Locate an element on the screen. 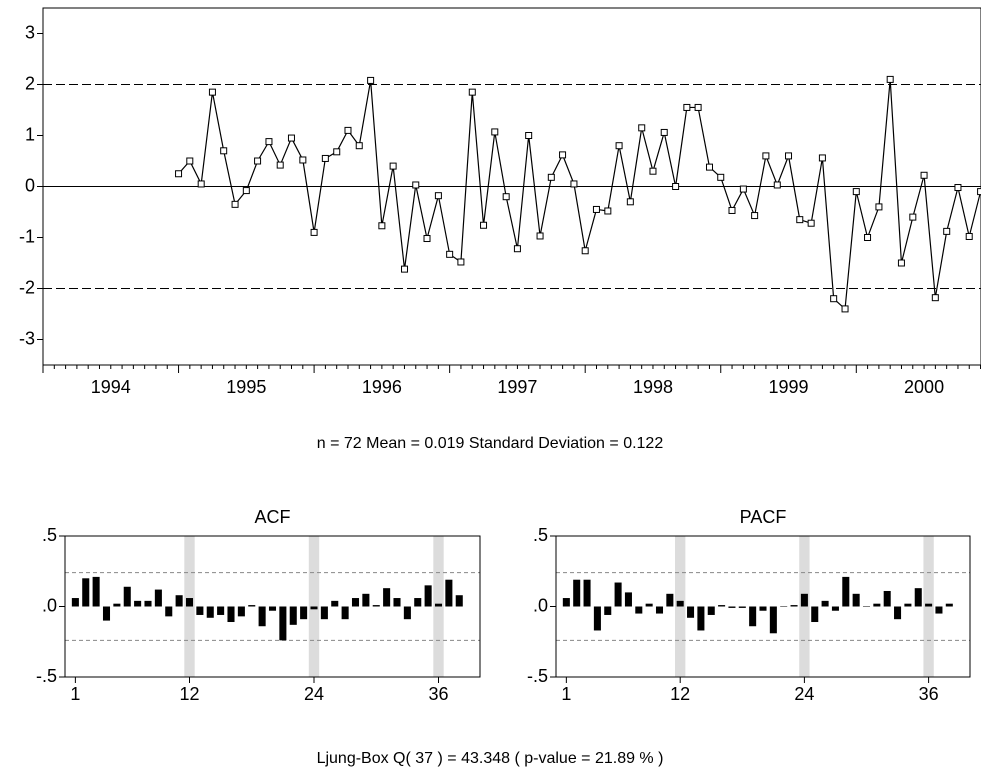 The image size is (981, 780). y-tick-label: -1 is located at coordinates (27, 236).